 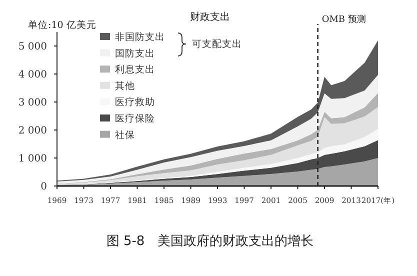 I want to click on legend-label: 其他, so click(x=125, y=86).